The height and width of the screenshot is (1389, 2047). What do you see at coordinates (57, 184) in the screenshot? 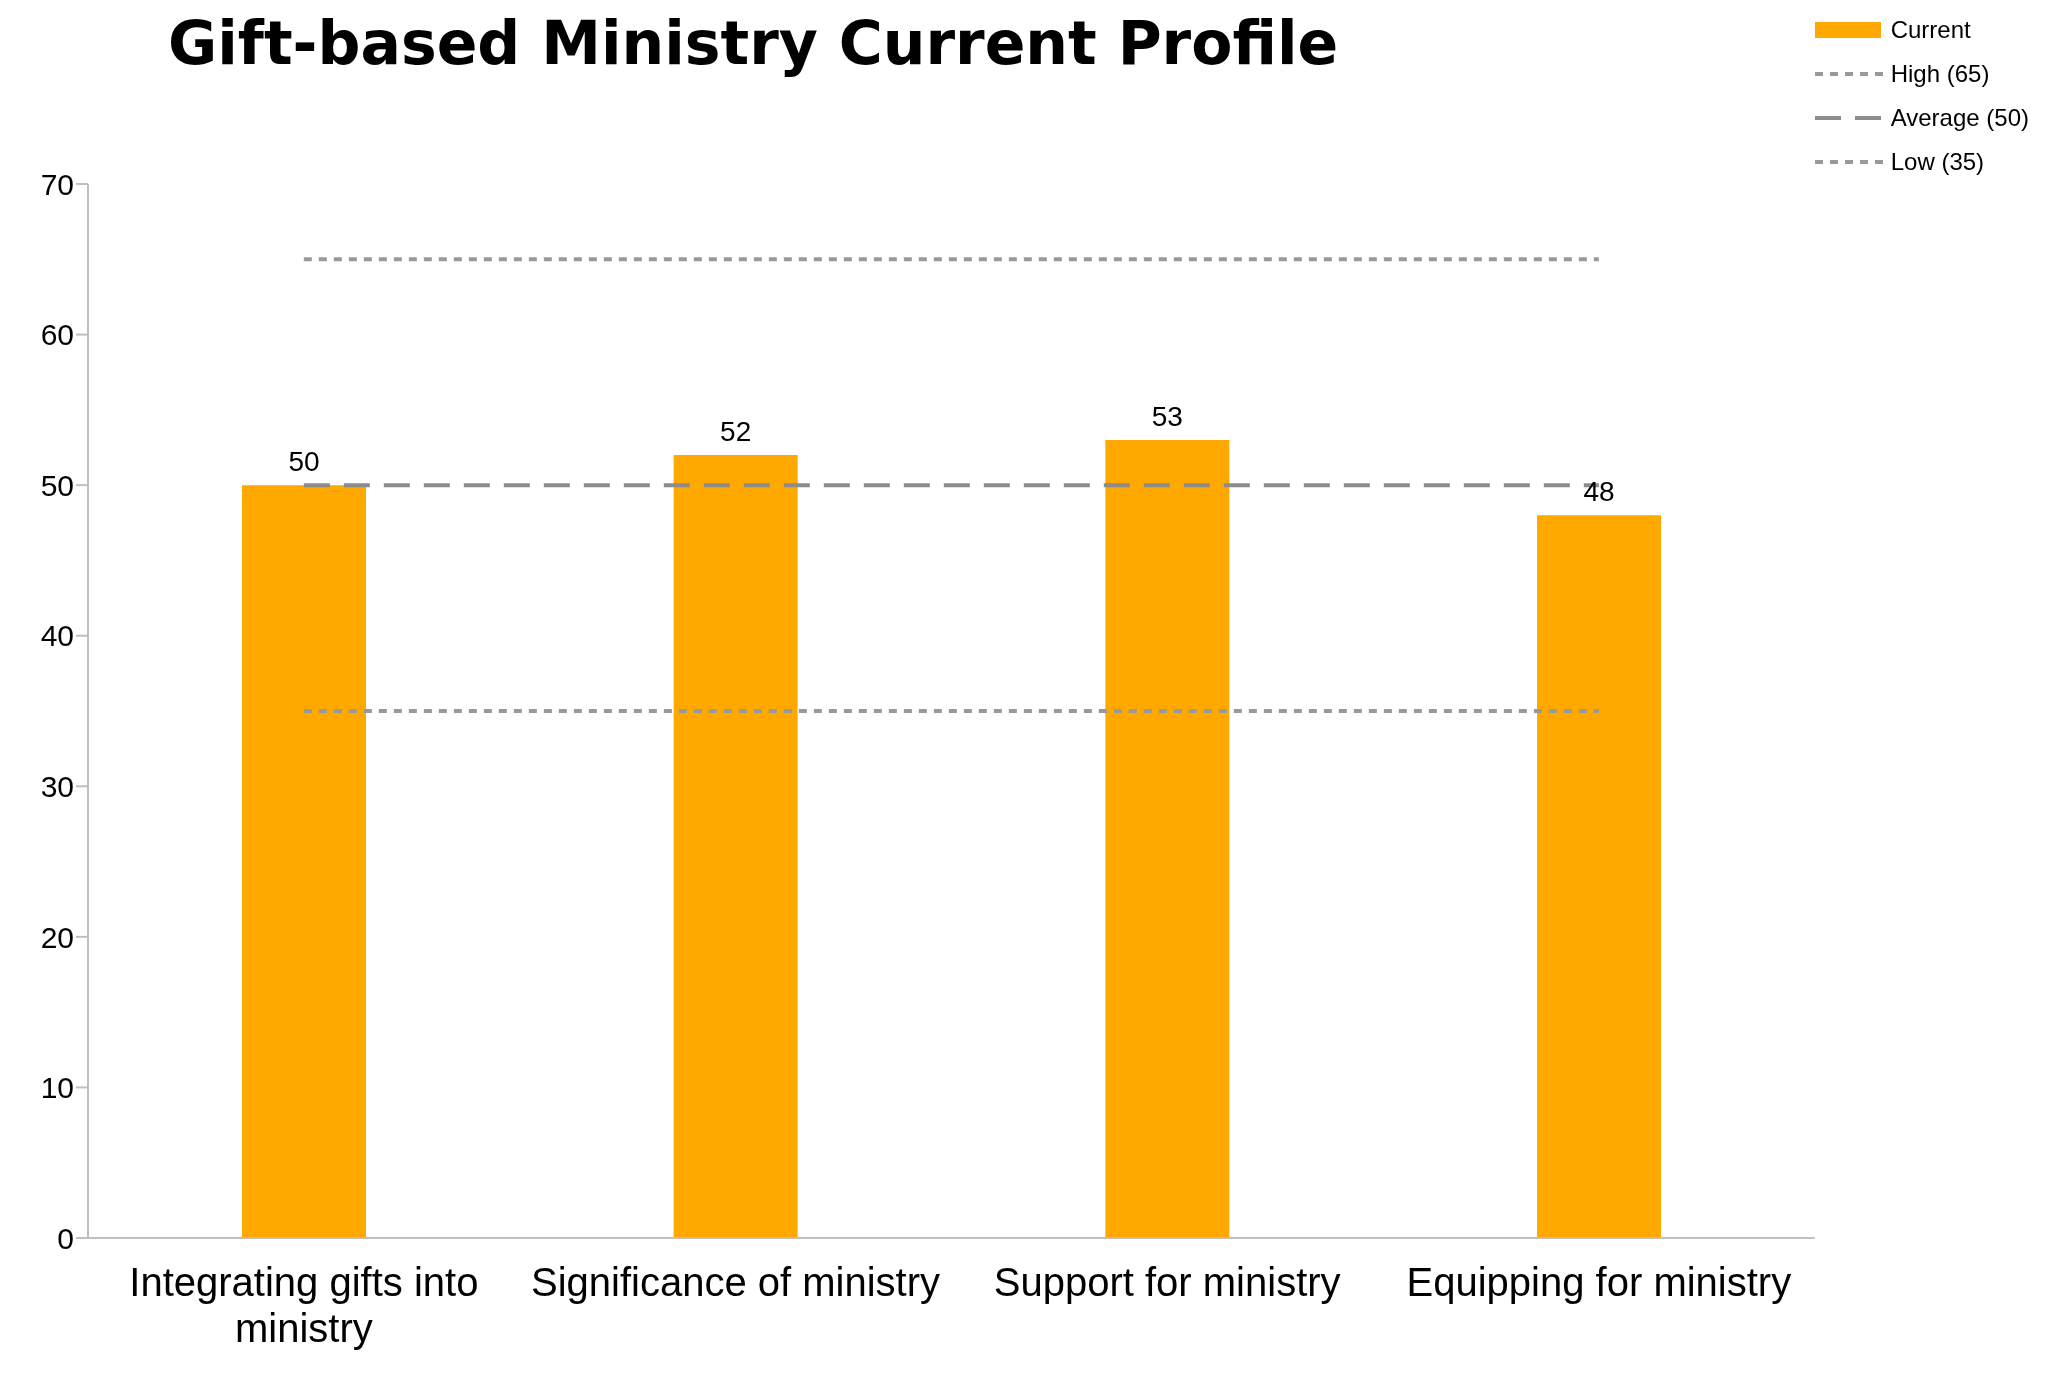
I see `y-tick-label: 70` at bounding box center [57, 184].